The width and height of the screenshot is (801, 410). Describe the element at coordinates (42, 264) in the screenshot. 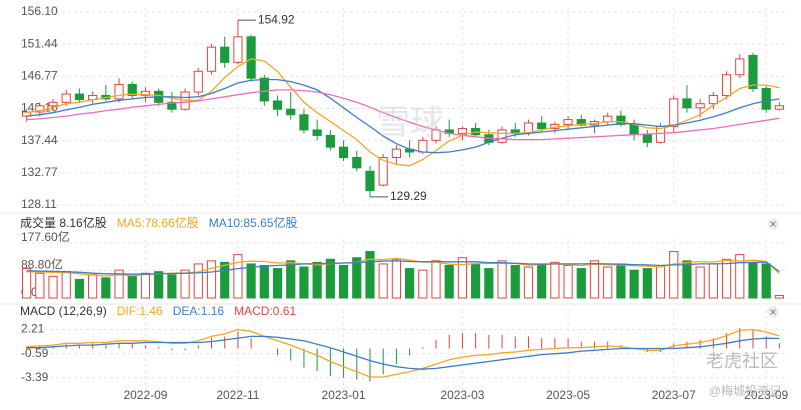

I see `y-tick-label: 88.80亿` at that location.